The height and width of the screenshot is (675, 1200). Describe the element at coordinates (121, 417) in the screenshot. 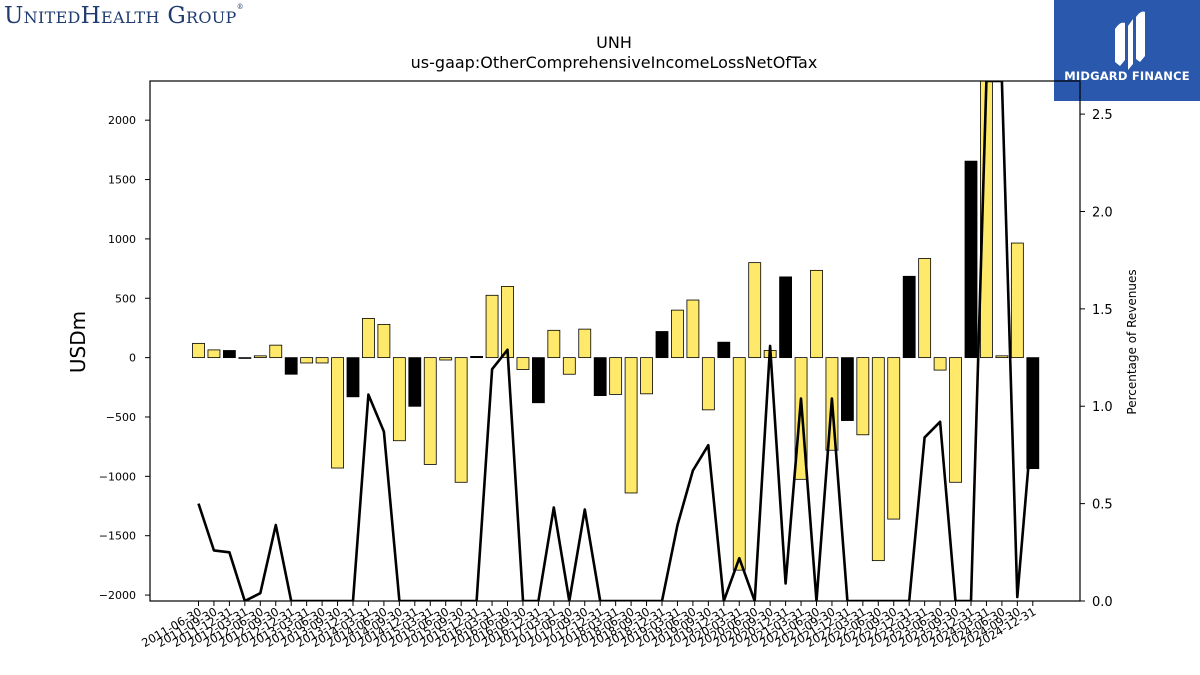

I see `y-tick-label: −500` at that location.